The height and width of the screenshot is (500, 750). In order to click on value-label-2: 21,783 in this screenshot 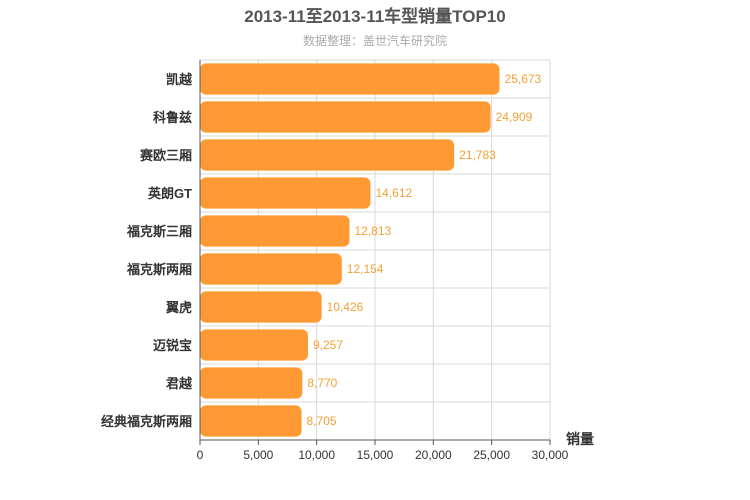, I will do `click(477, 155)`.